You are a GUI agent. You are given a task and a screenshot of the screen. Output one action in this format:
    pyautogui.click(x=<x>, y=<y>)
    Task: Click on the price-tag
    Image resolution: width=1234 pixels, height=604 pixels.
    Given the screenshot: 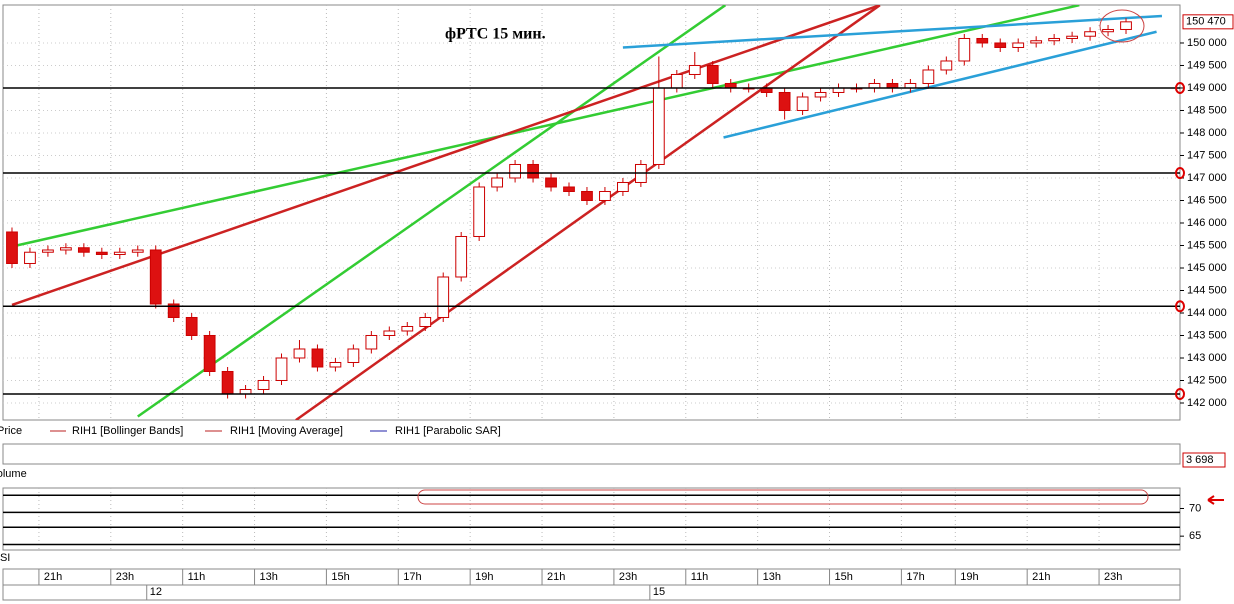 What is the action you would take?
    pyautogui.click(x=1208, y=22)
    